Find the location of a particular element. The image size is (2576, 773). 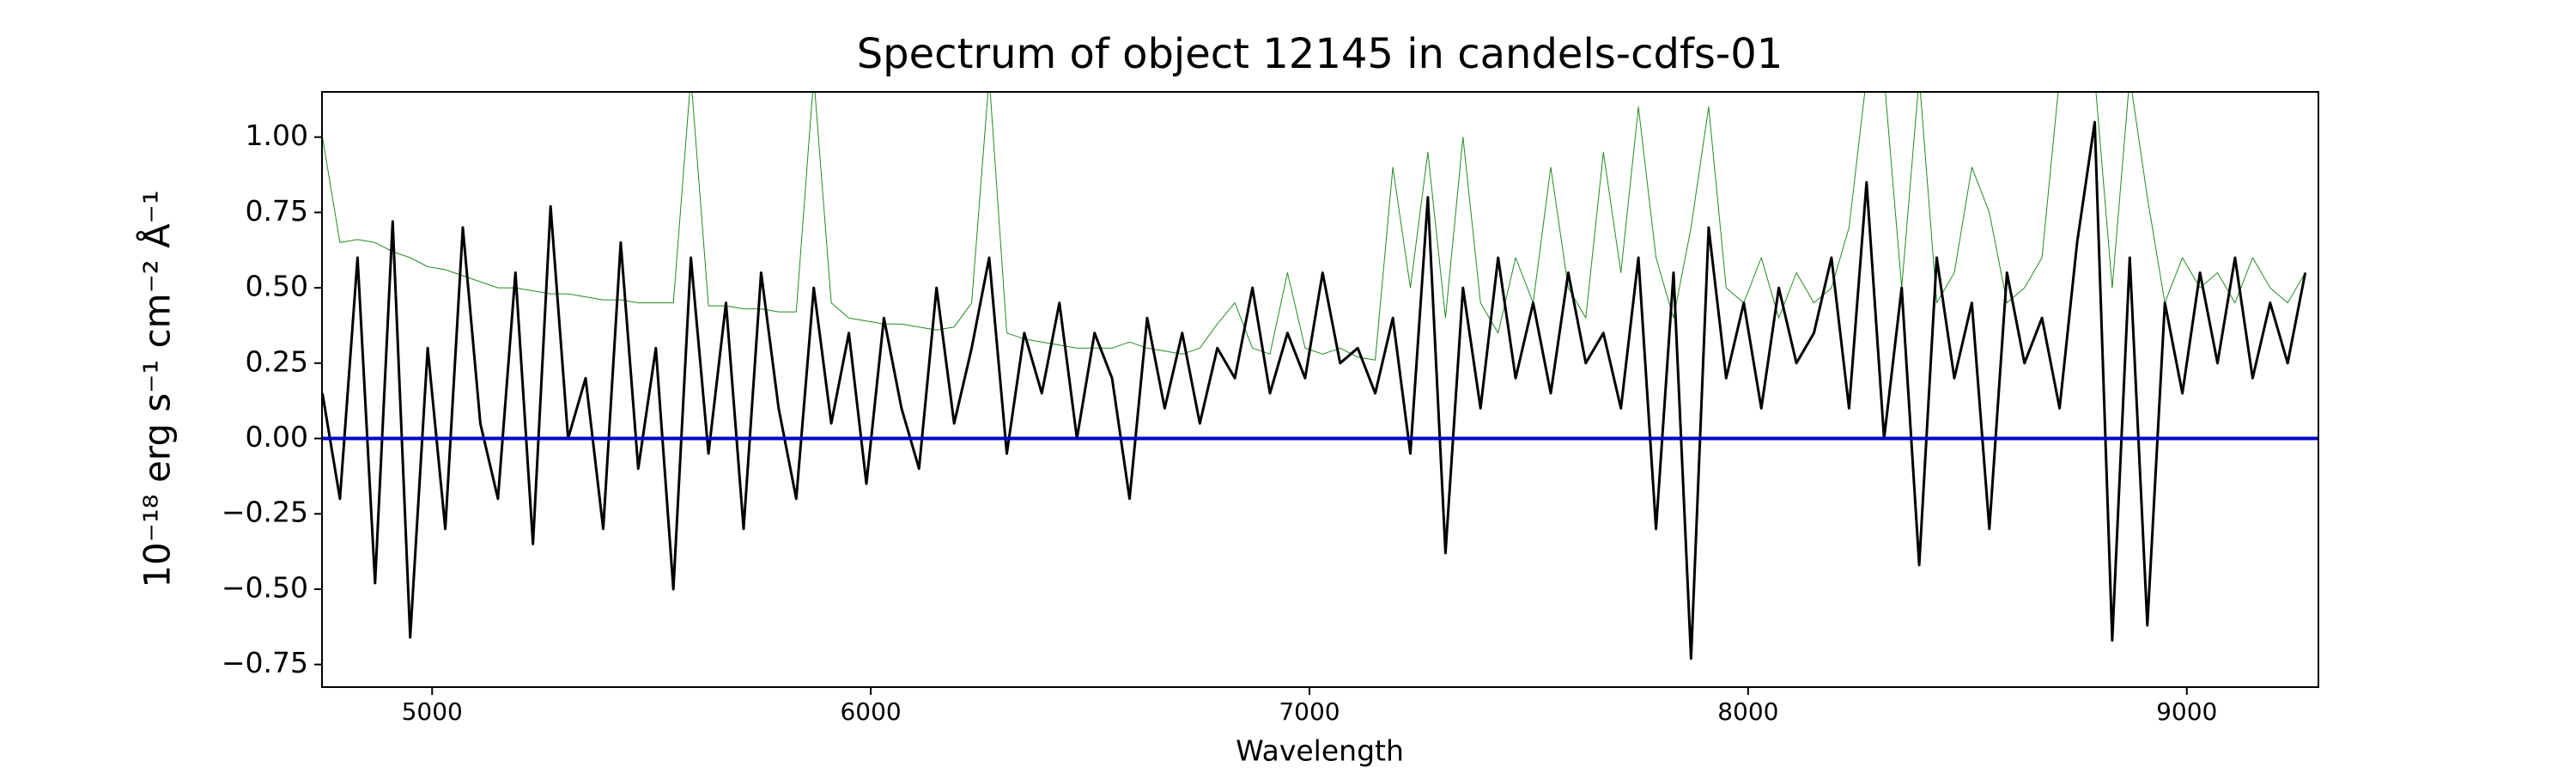

x-tick-label: 8000 is located at coordinates (1748, 711).